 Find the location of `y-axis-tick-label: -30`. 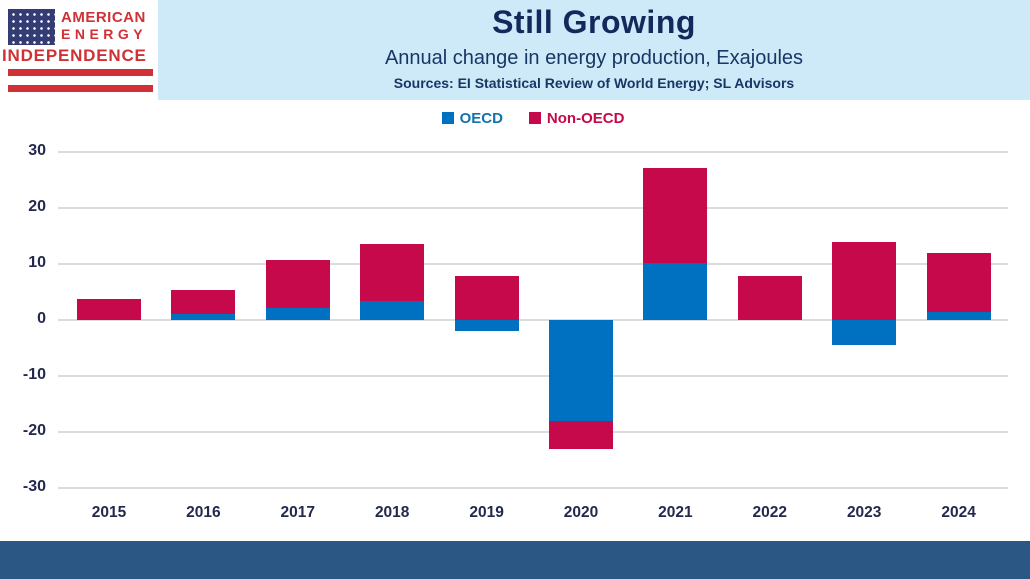

y-axis-tick-label: -30 is located at coordinates (34, 486).